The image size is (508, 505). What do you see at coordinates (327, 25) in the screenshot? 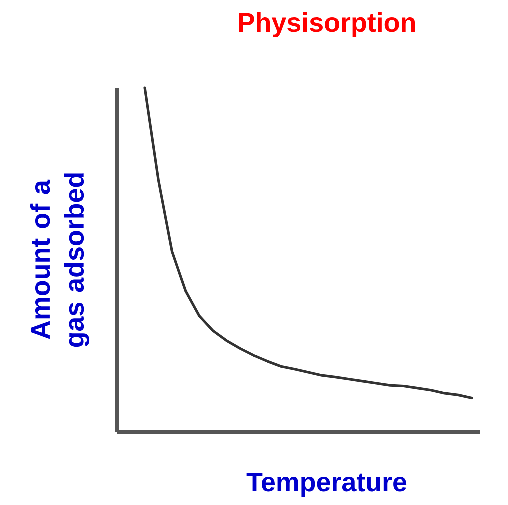
I see `chart-title: Physisorption` at bounding box center [327, 25].